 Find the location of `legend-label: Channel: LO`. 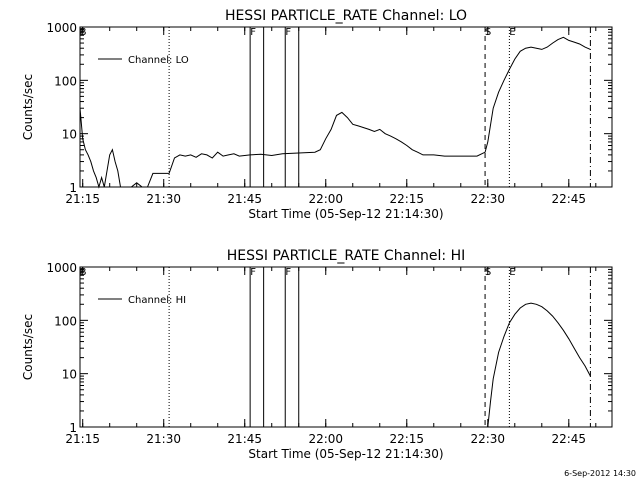

legend-label: Channel: LO is located at coordinates (158, 60).